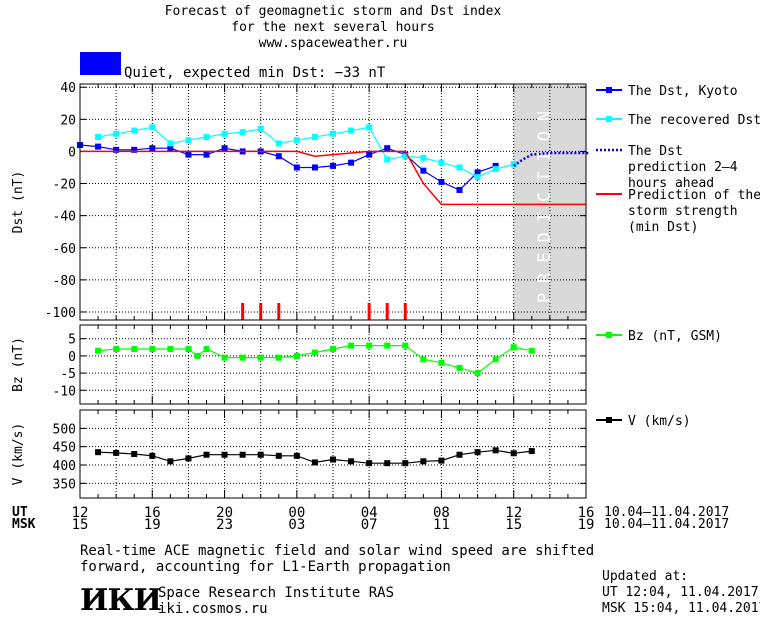  I want to click on legend-label: V (km/s), so click(659, 421).